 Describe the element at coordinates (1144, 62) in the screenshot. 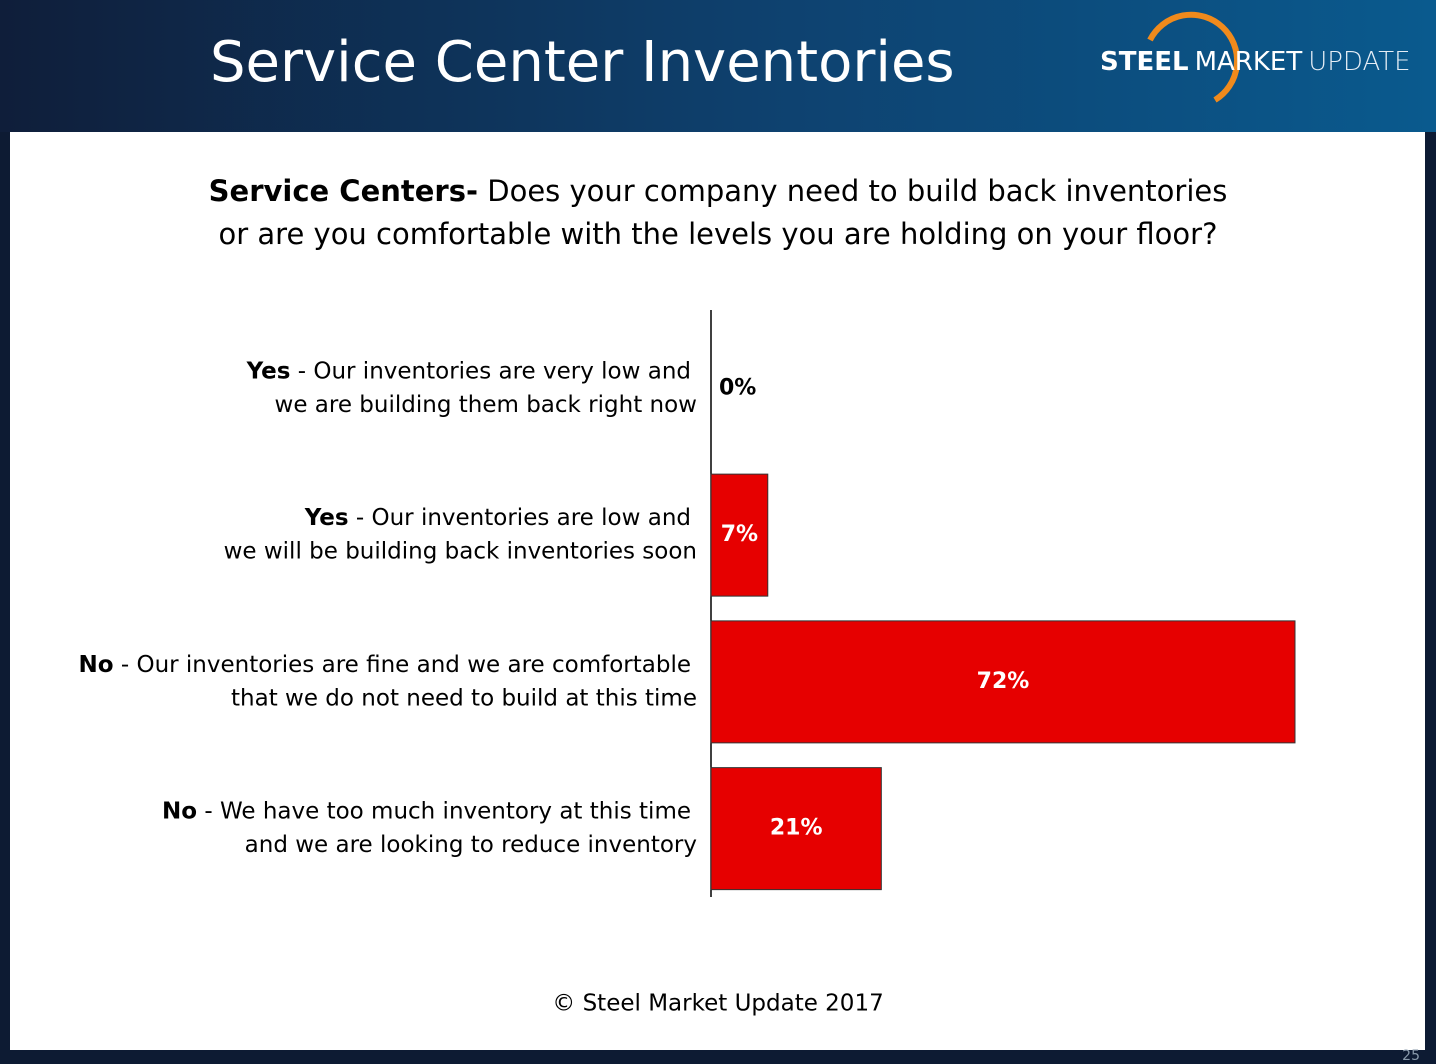

I see `logo-bold: STEEL` at that location.